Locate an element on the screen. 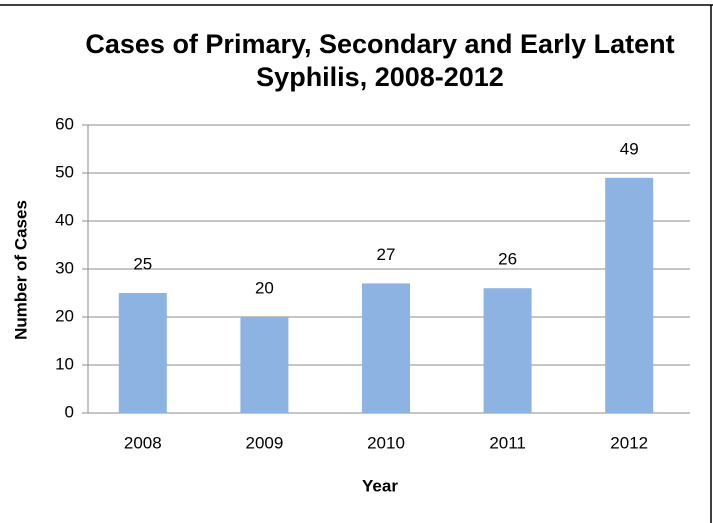 This screenshot has width=713, height=523. y-tick-label: 20 is located at coordinates (64, 315).